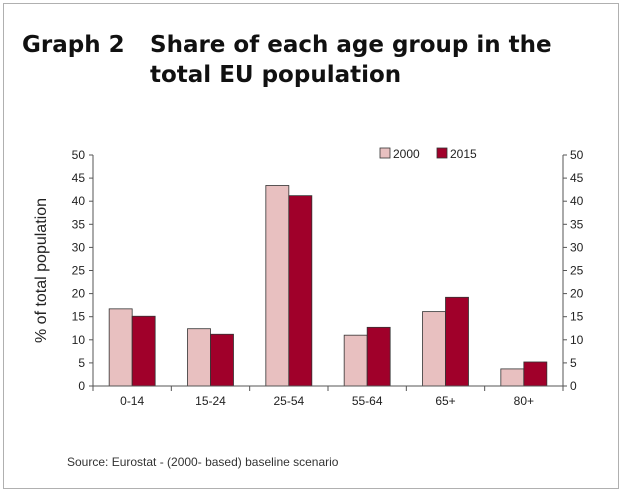 Image resolution: width=624 pixels, height=494 pixels. Describe the element at coordinates (577, 294) in the screenshot. I see `y-tick-label-right: 20` at that location.